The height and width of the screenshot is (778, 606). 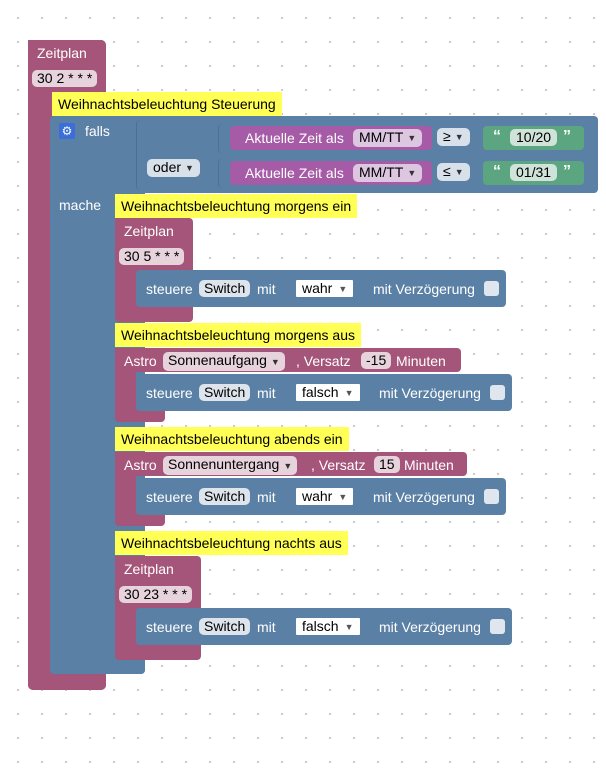 I want to click on action-with-2: mit, so click(x=266, y=393).